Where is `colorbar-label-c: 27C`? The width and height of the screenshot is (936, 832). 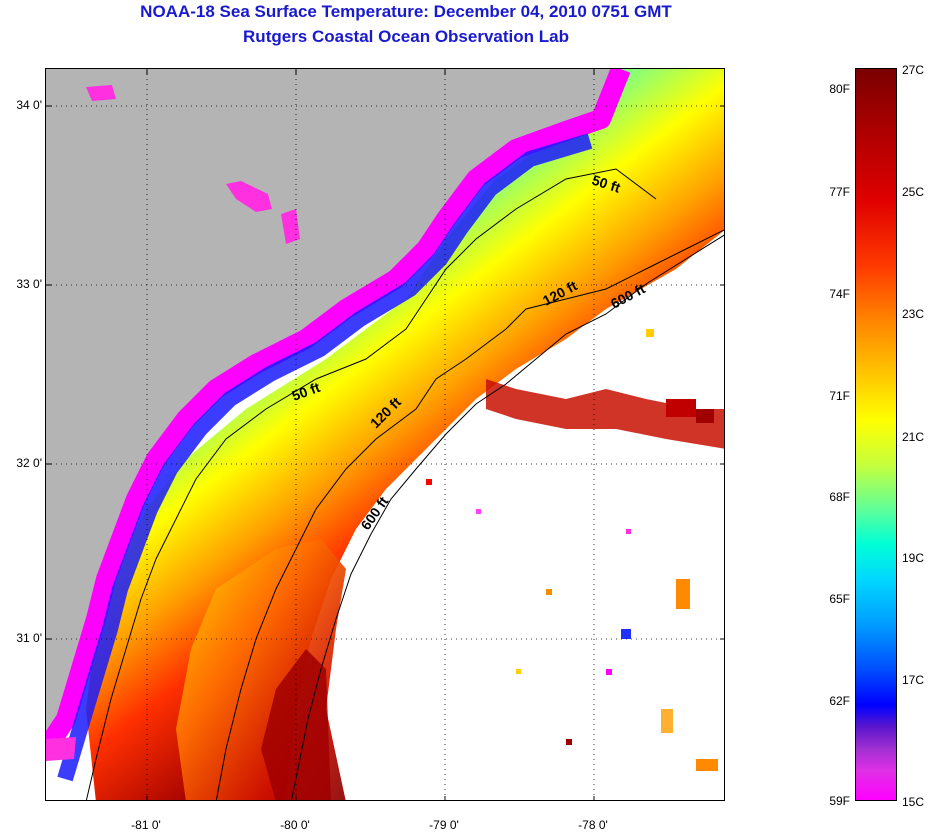
colorbar-label-c: 27C is located at coordinates (913, 70).